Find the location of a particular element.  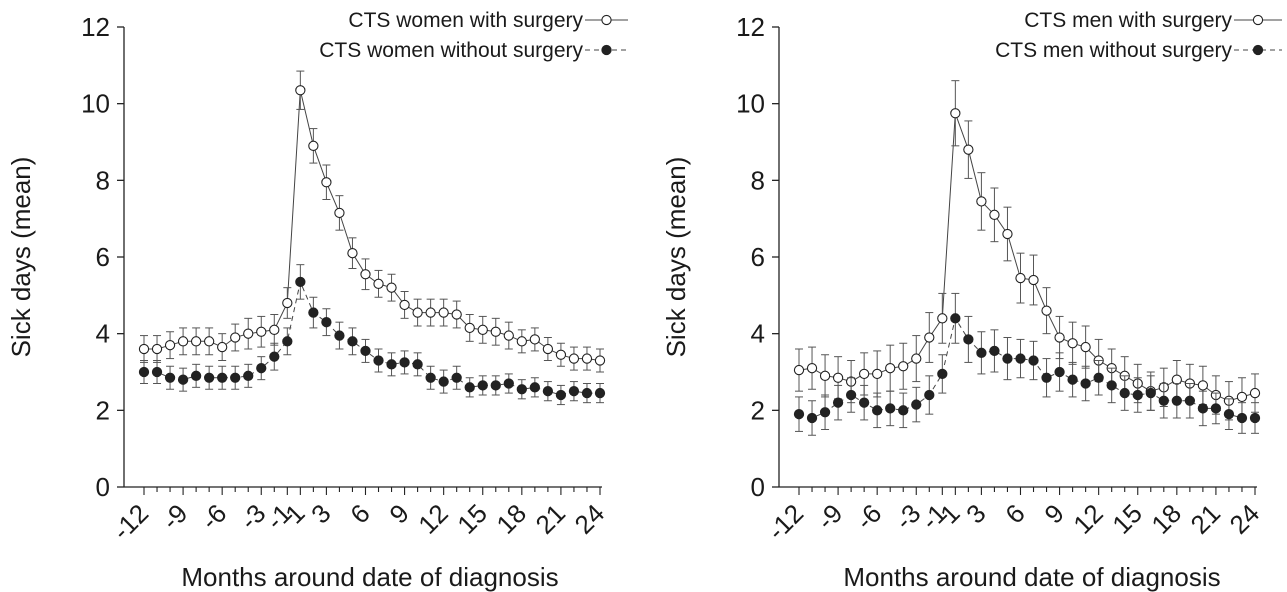

legend-label: CTS women without surgery is located at coordinates (451, 50).